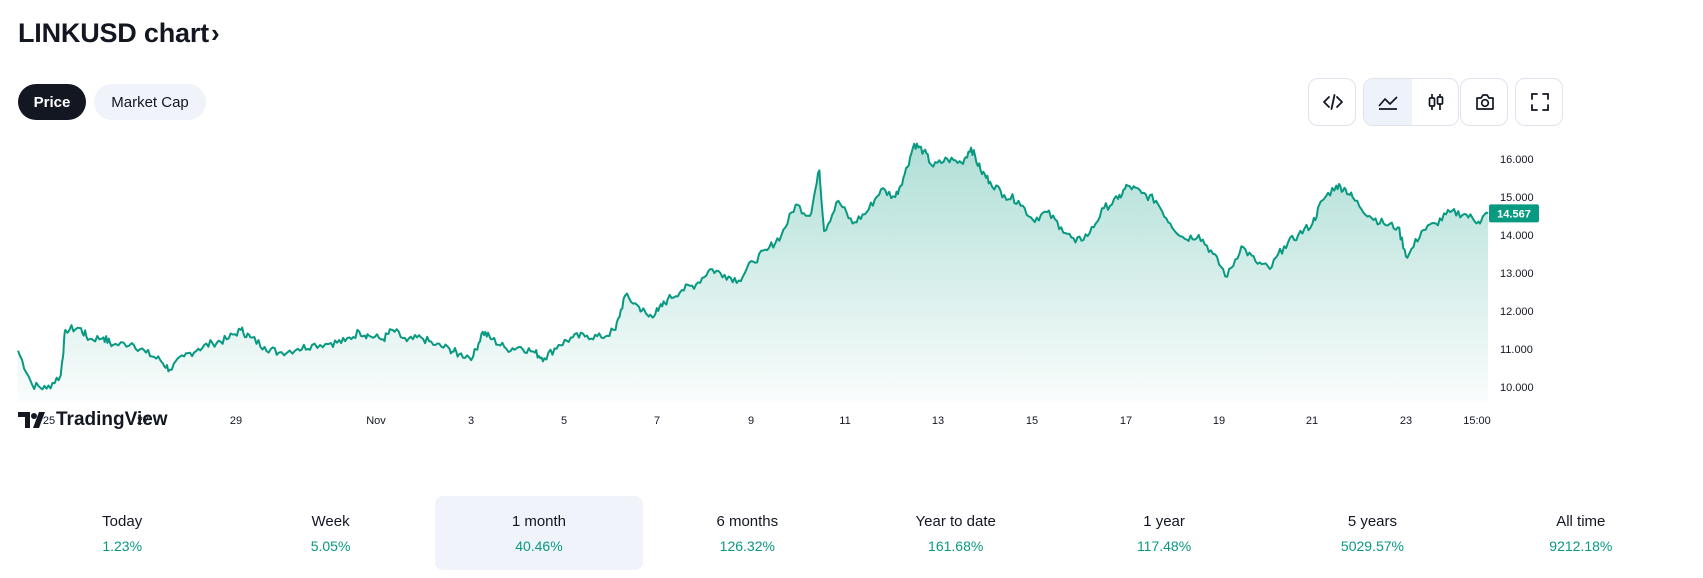 This screenshot has height=578, width=1703. I want to click on chart-title-text: LINKUSD chart, so click(113, 33).